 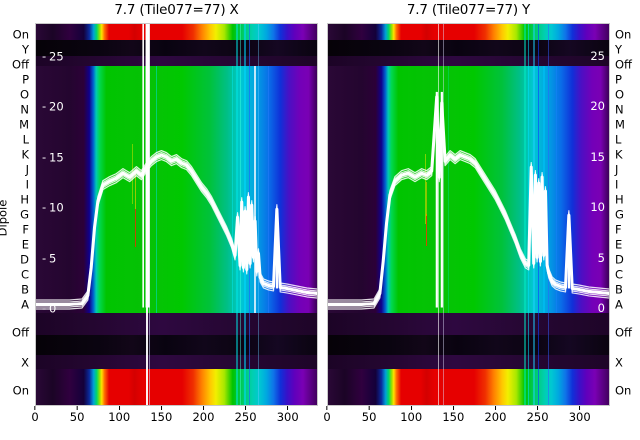 I want to click on category-tick-a-18: A, so click(x=619, y=304).